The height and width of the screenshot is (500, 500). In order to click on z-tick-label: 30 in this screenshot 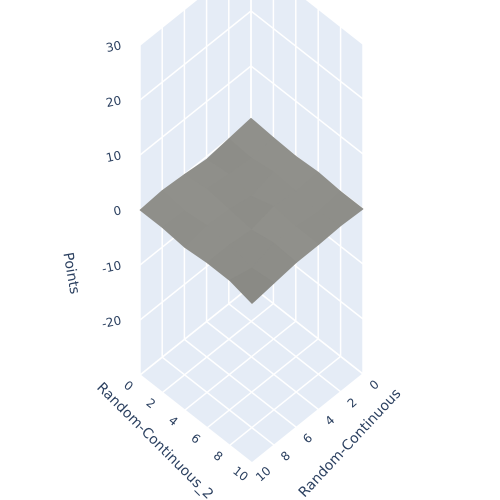, I will do `click(114, 46)`.